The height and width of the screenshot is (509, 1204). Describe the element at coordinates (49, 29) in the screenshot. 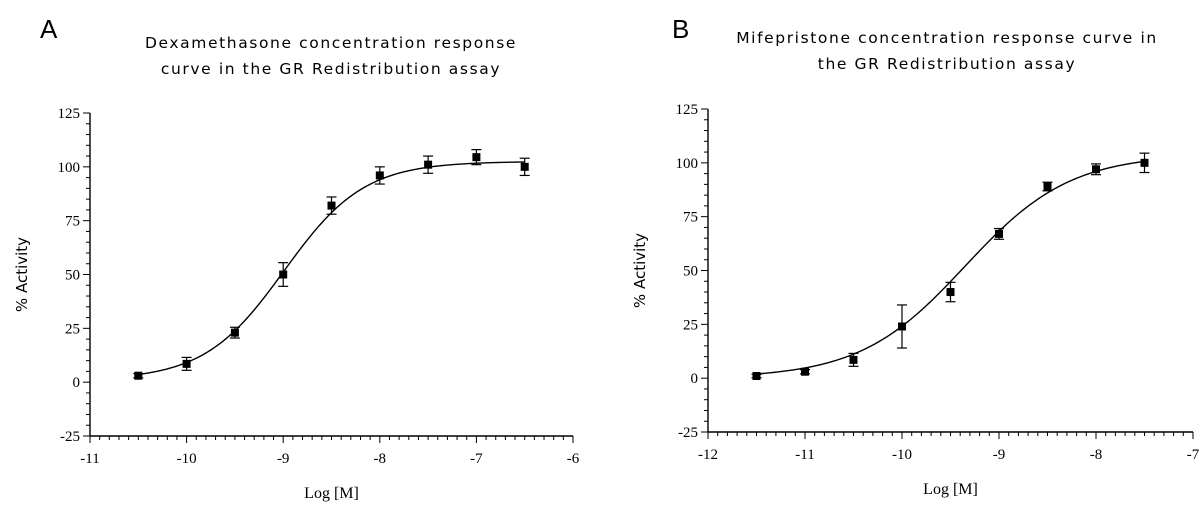

I see `panel-letter: A` at that location.